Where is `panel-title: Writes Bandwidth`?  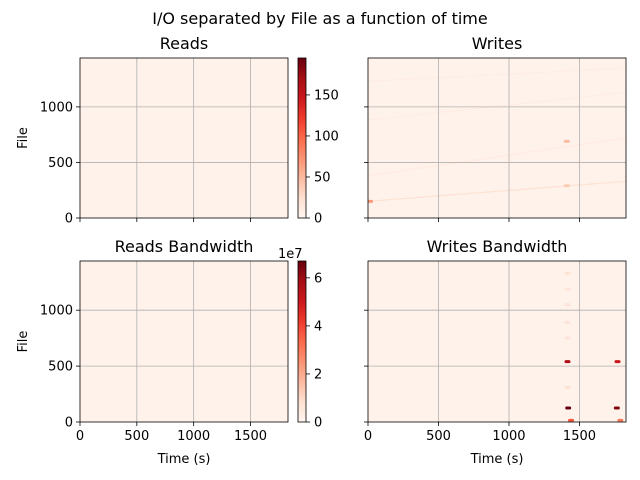
panel-title: Writes Bandwidth is located at coordinates (497, 246).